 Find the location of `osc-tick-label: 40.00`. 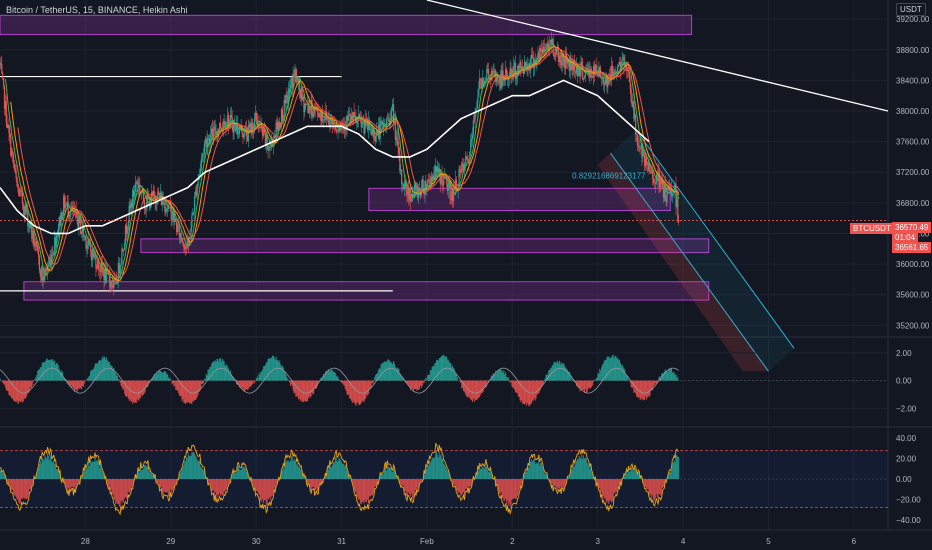

osc-tick-label: 40.00 is located at coordinates (906, 438).